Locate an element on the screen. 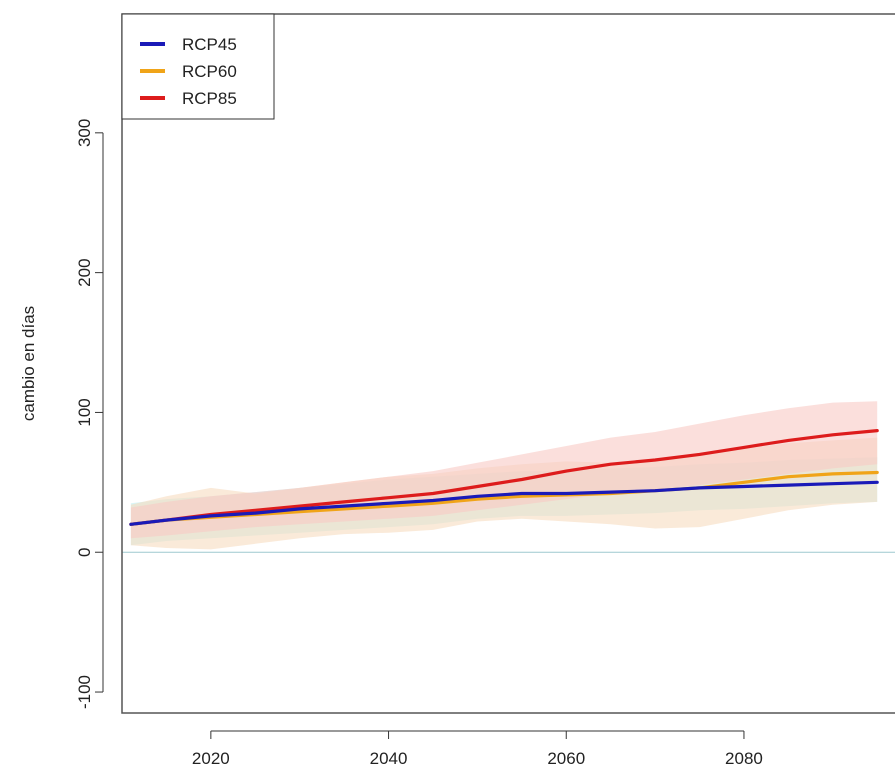  y-tick-label: 0 is located at coordinates (84, 551).